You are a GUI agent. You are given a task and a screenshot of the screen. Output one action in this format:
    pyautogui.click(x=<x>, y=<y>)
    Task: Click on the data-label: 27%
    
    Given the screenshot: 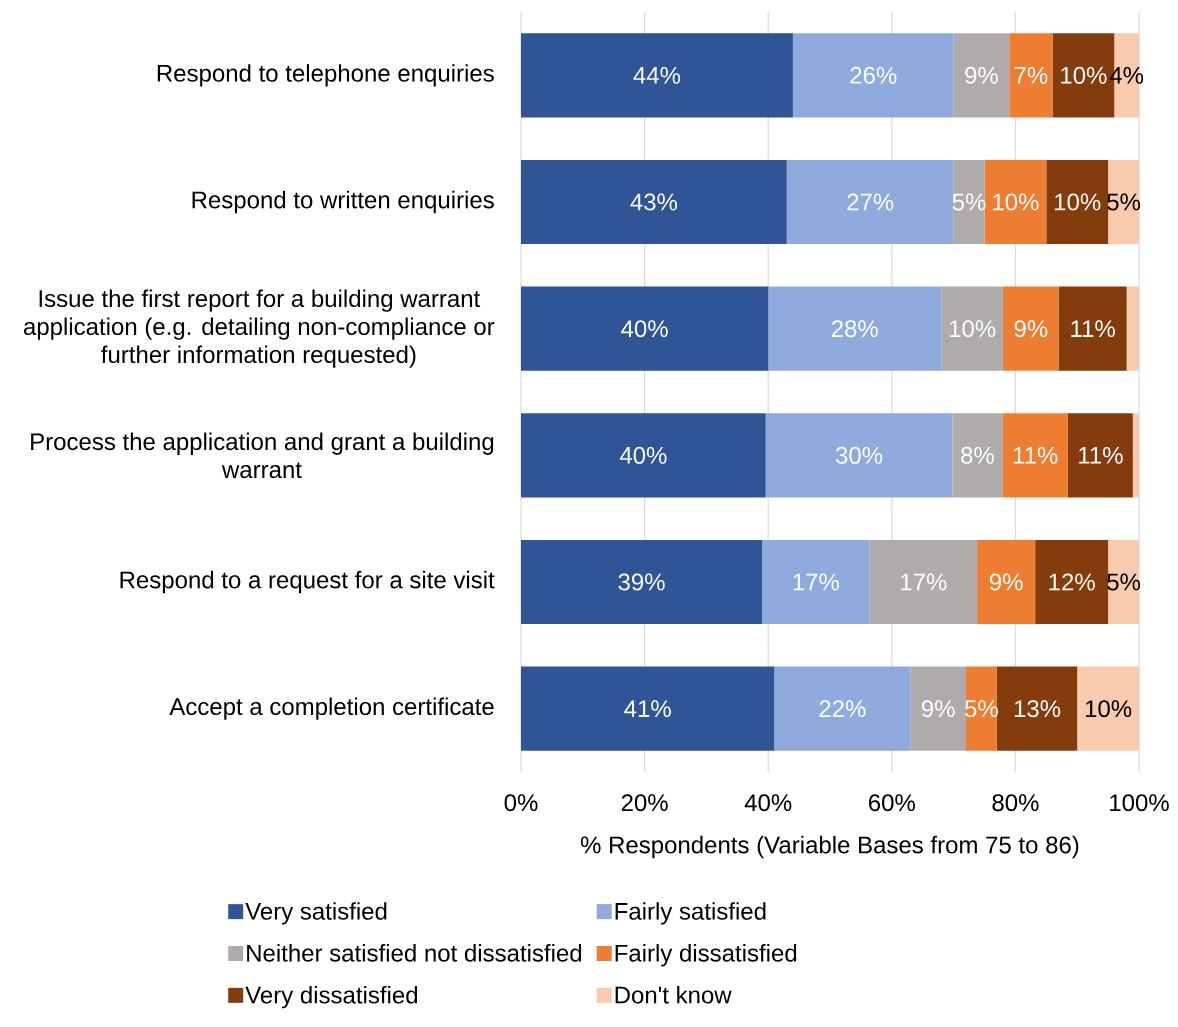 What is the action you would take?
    pyautogui.click(x=870, y=202)
    